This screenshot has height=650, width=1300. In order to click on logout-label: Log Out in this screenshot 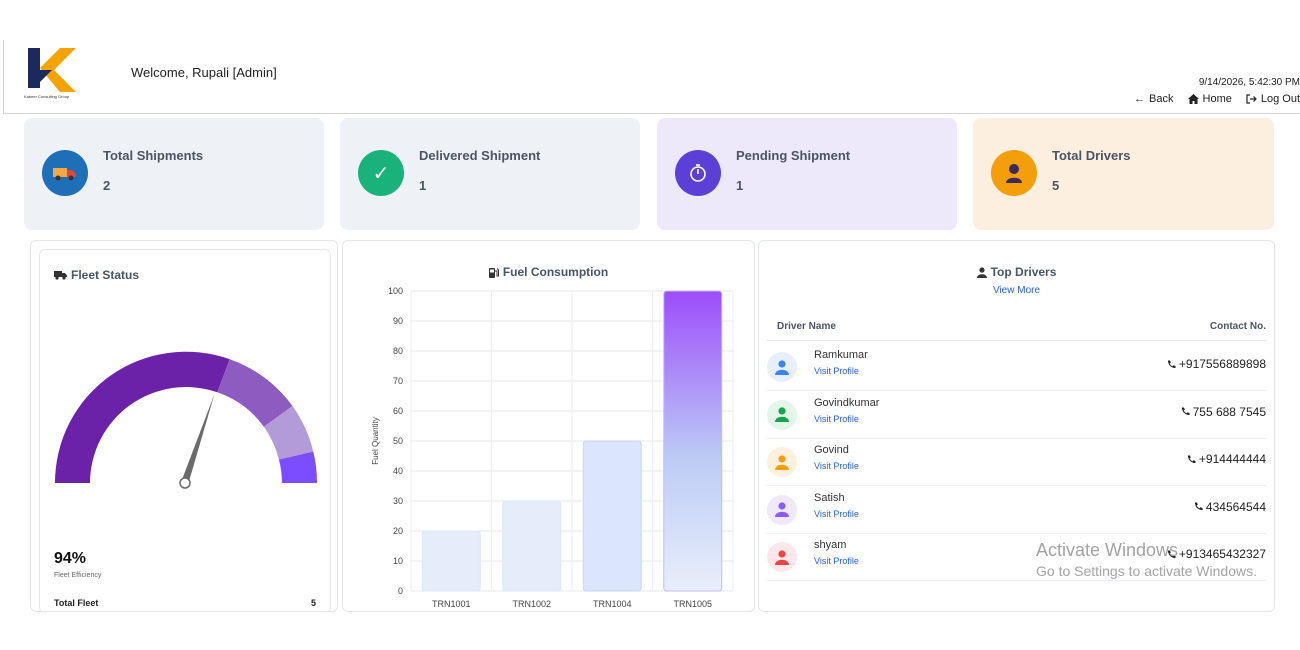, I will do `click(1280, 99)`.